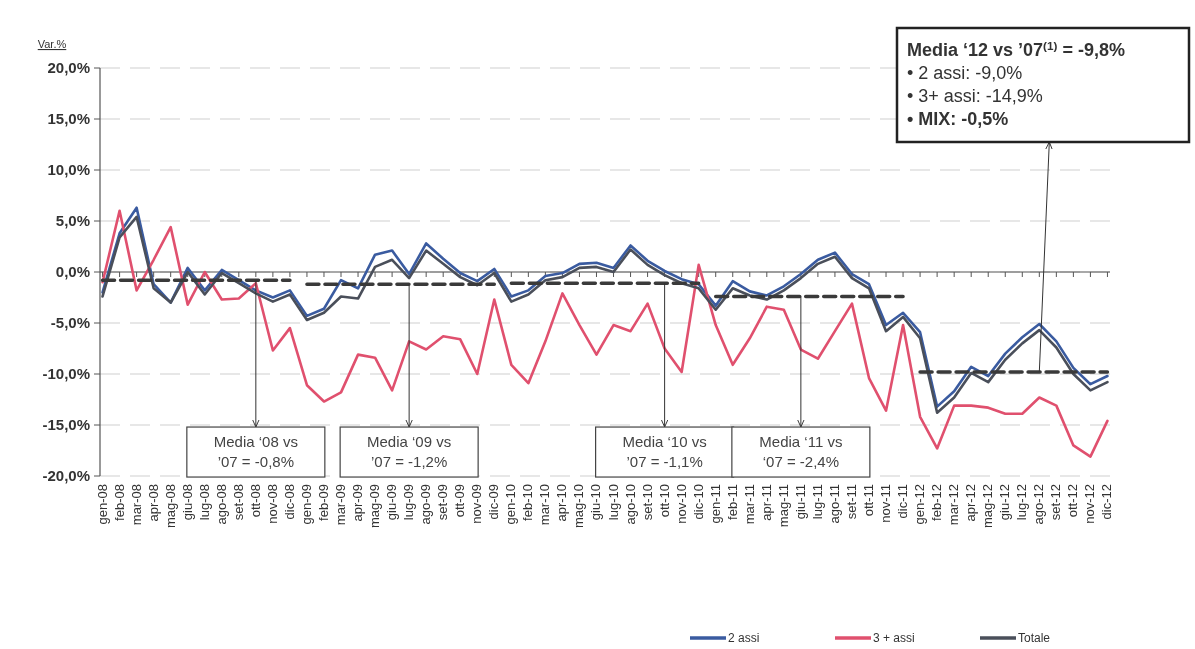 The height and width of the screenshot is (649, 1195). Describe the element at coordinates (340, 505) in the screenshot. I see `x-tick-label: mar-09` at that location.